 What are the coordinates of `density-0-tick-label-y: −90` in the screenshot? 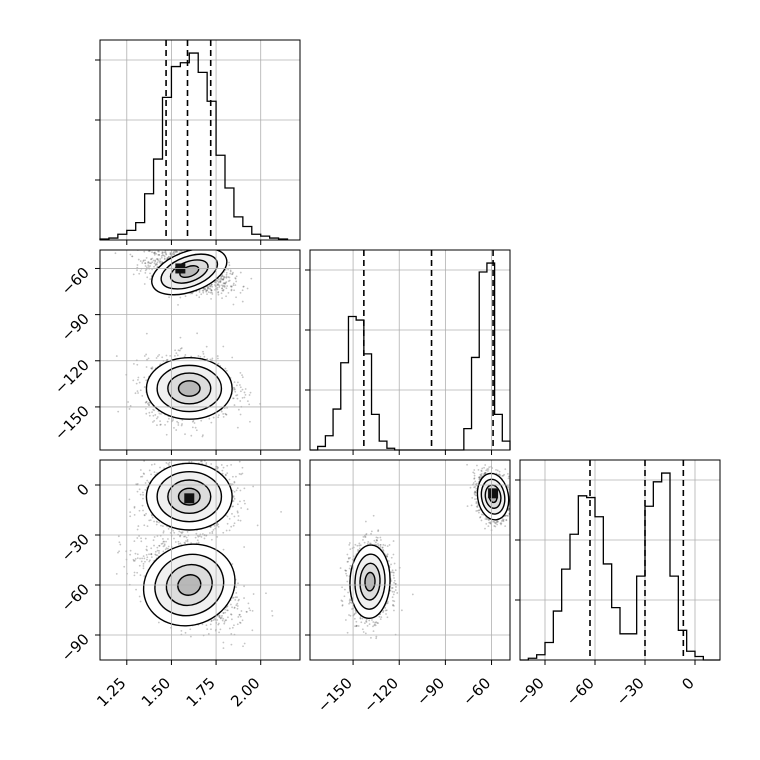 It's located at (75, 327).